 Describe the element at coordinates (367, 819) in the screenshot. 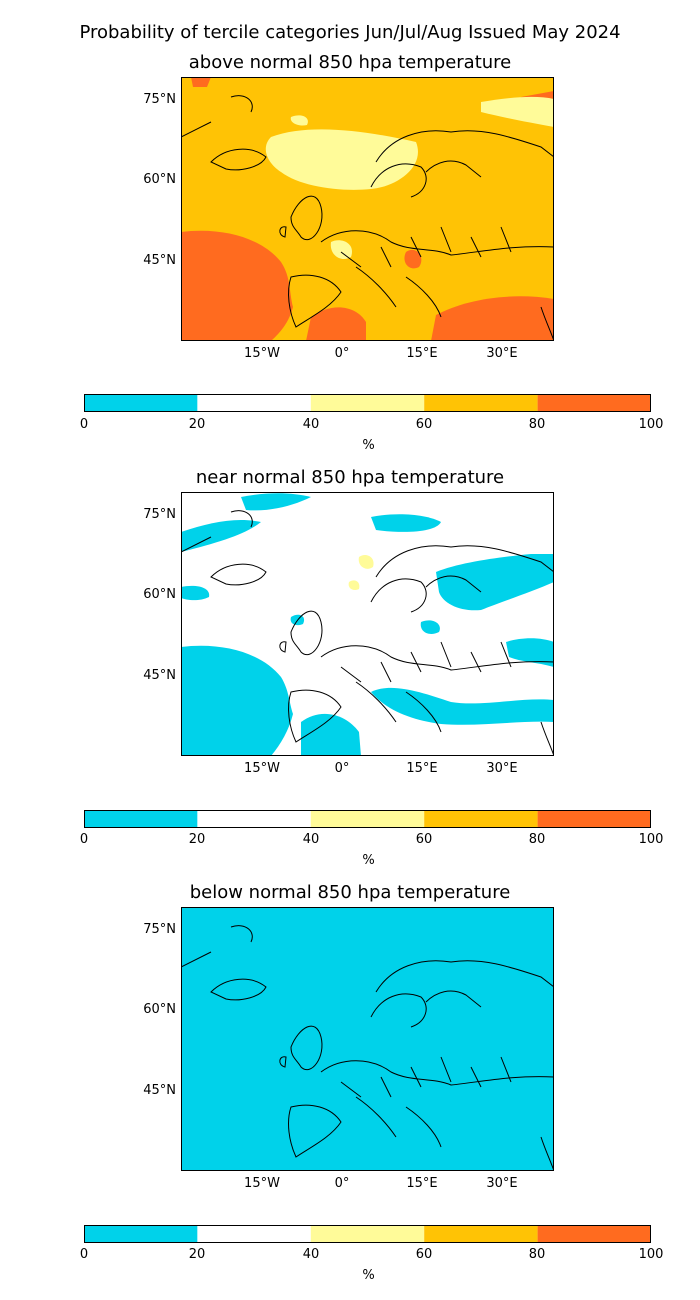

I see `colorbar-near-normal` at that location.